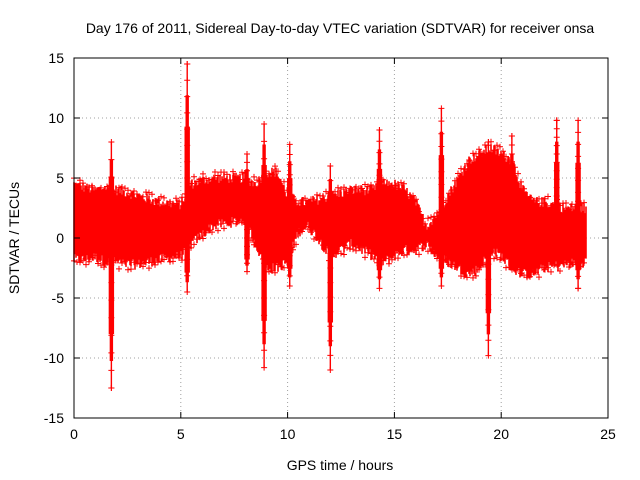 The width and height of the screenshot is (640, 480). What do you see at coordinates (56, 58) in the screenshot?
I see `y-tick-label: 15` at bounding box center [56, 58].